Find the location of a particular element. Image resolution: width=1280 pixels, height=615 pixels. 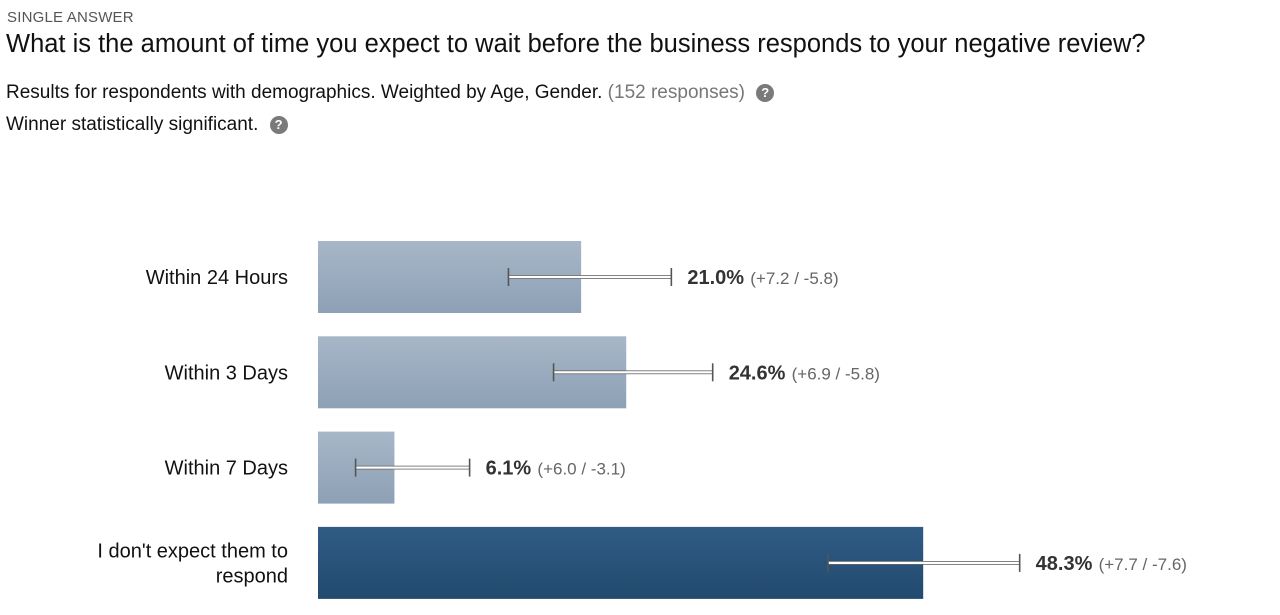

value-label: 21.0% is located at coordinates (715, 278).